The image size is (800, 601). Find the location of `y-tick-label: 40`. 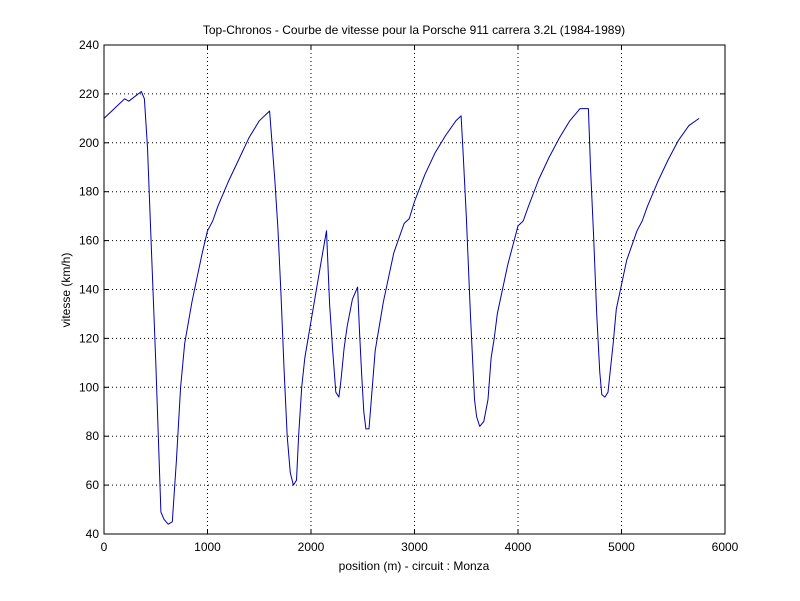

y-tick-label: 40 is located at coordinates (93, 534).